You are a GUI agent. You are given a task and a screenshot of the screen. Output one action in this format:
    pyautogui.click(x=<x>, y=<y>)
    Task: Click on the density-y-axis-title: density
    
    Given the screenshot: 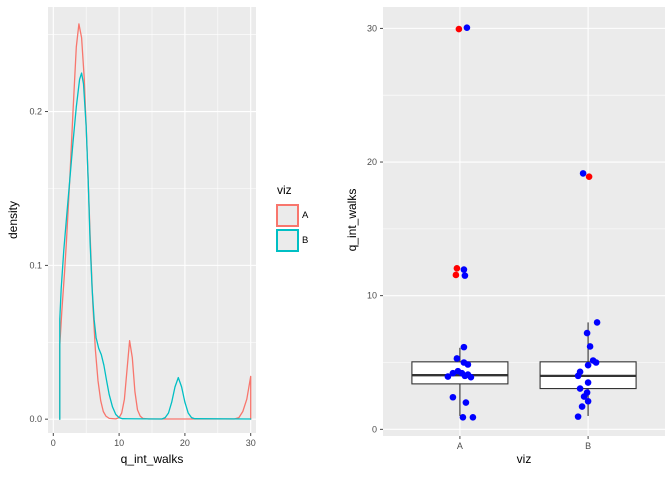 What is the action you would take?
    pyautogui.click(x=13, y=220)
    